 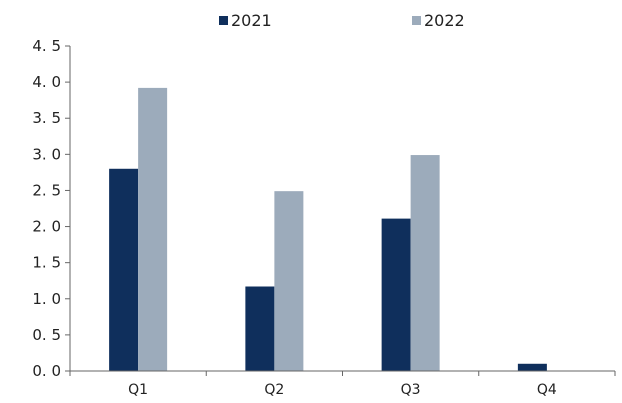 I want to click on bar-2021-Q4, so click(x=532, y=367).